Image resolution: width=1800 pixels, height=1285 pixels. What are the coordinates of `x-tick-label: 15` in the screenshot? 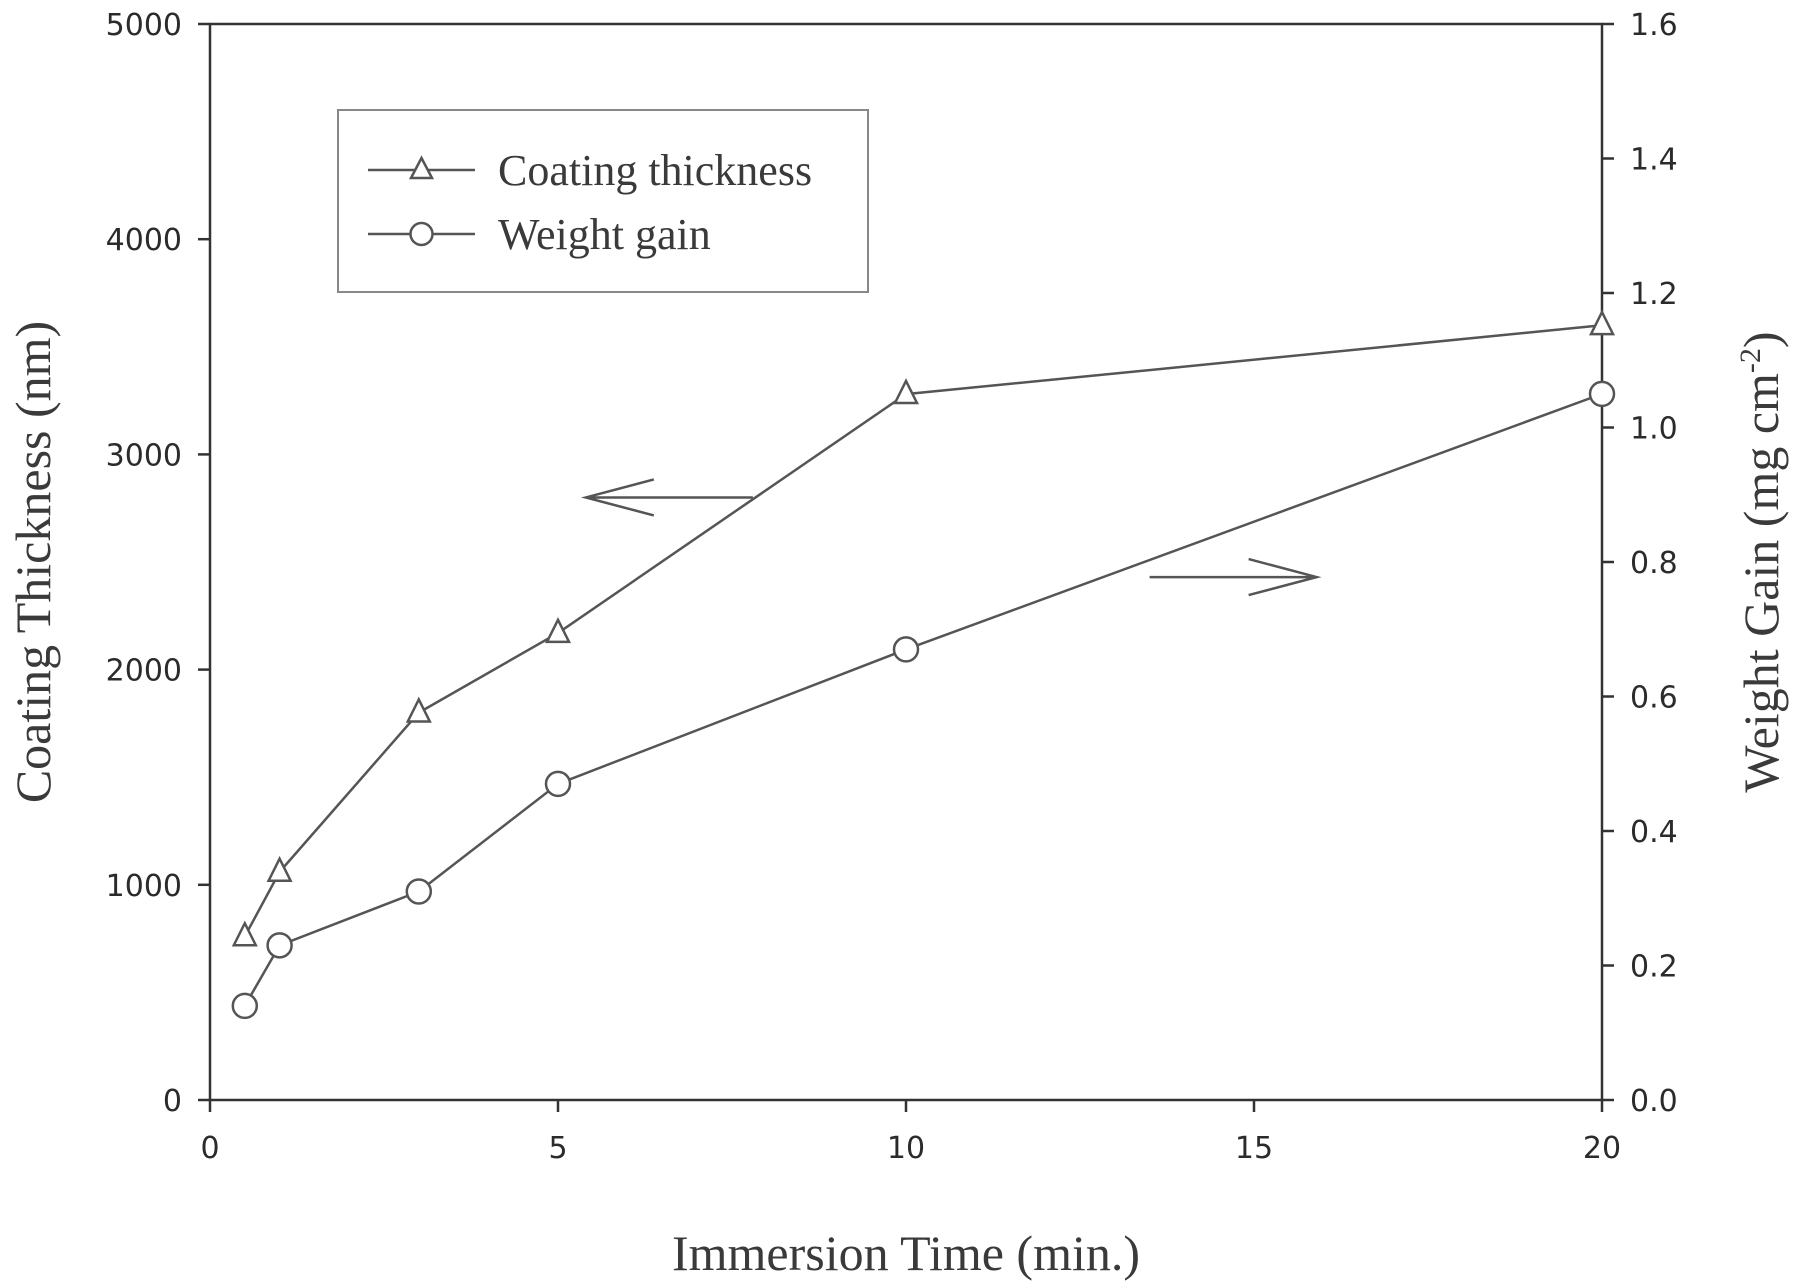 It's located at (1254, 1148).